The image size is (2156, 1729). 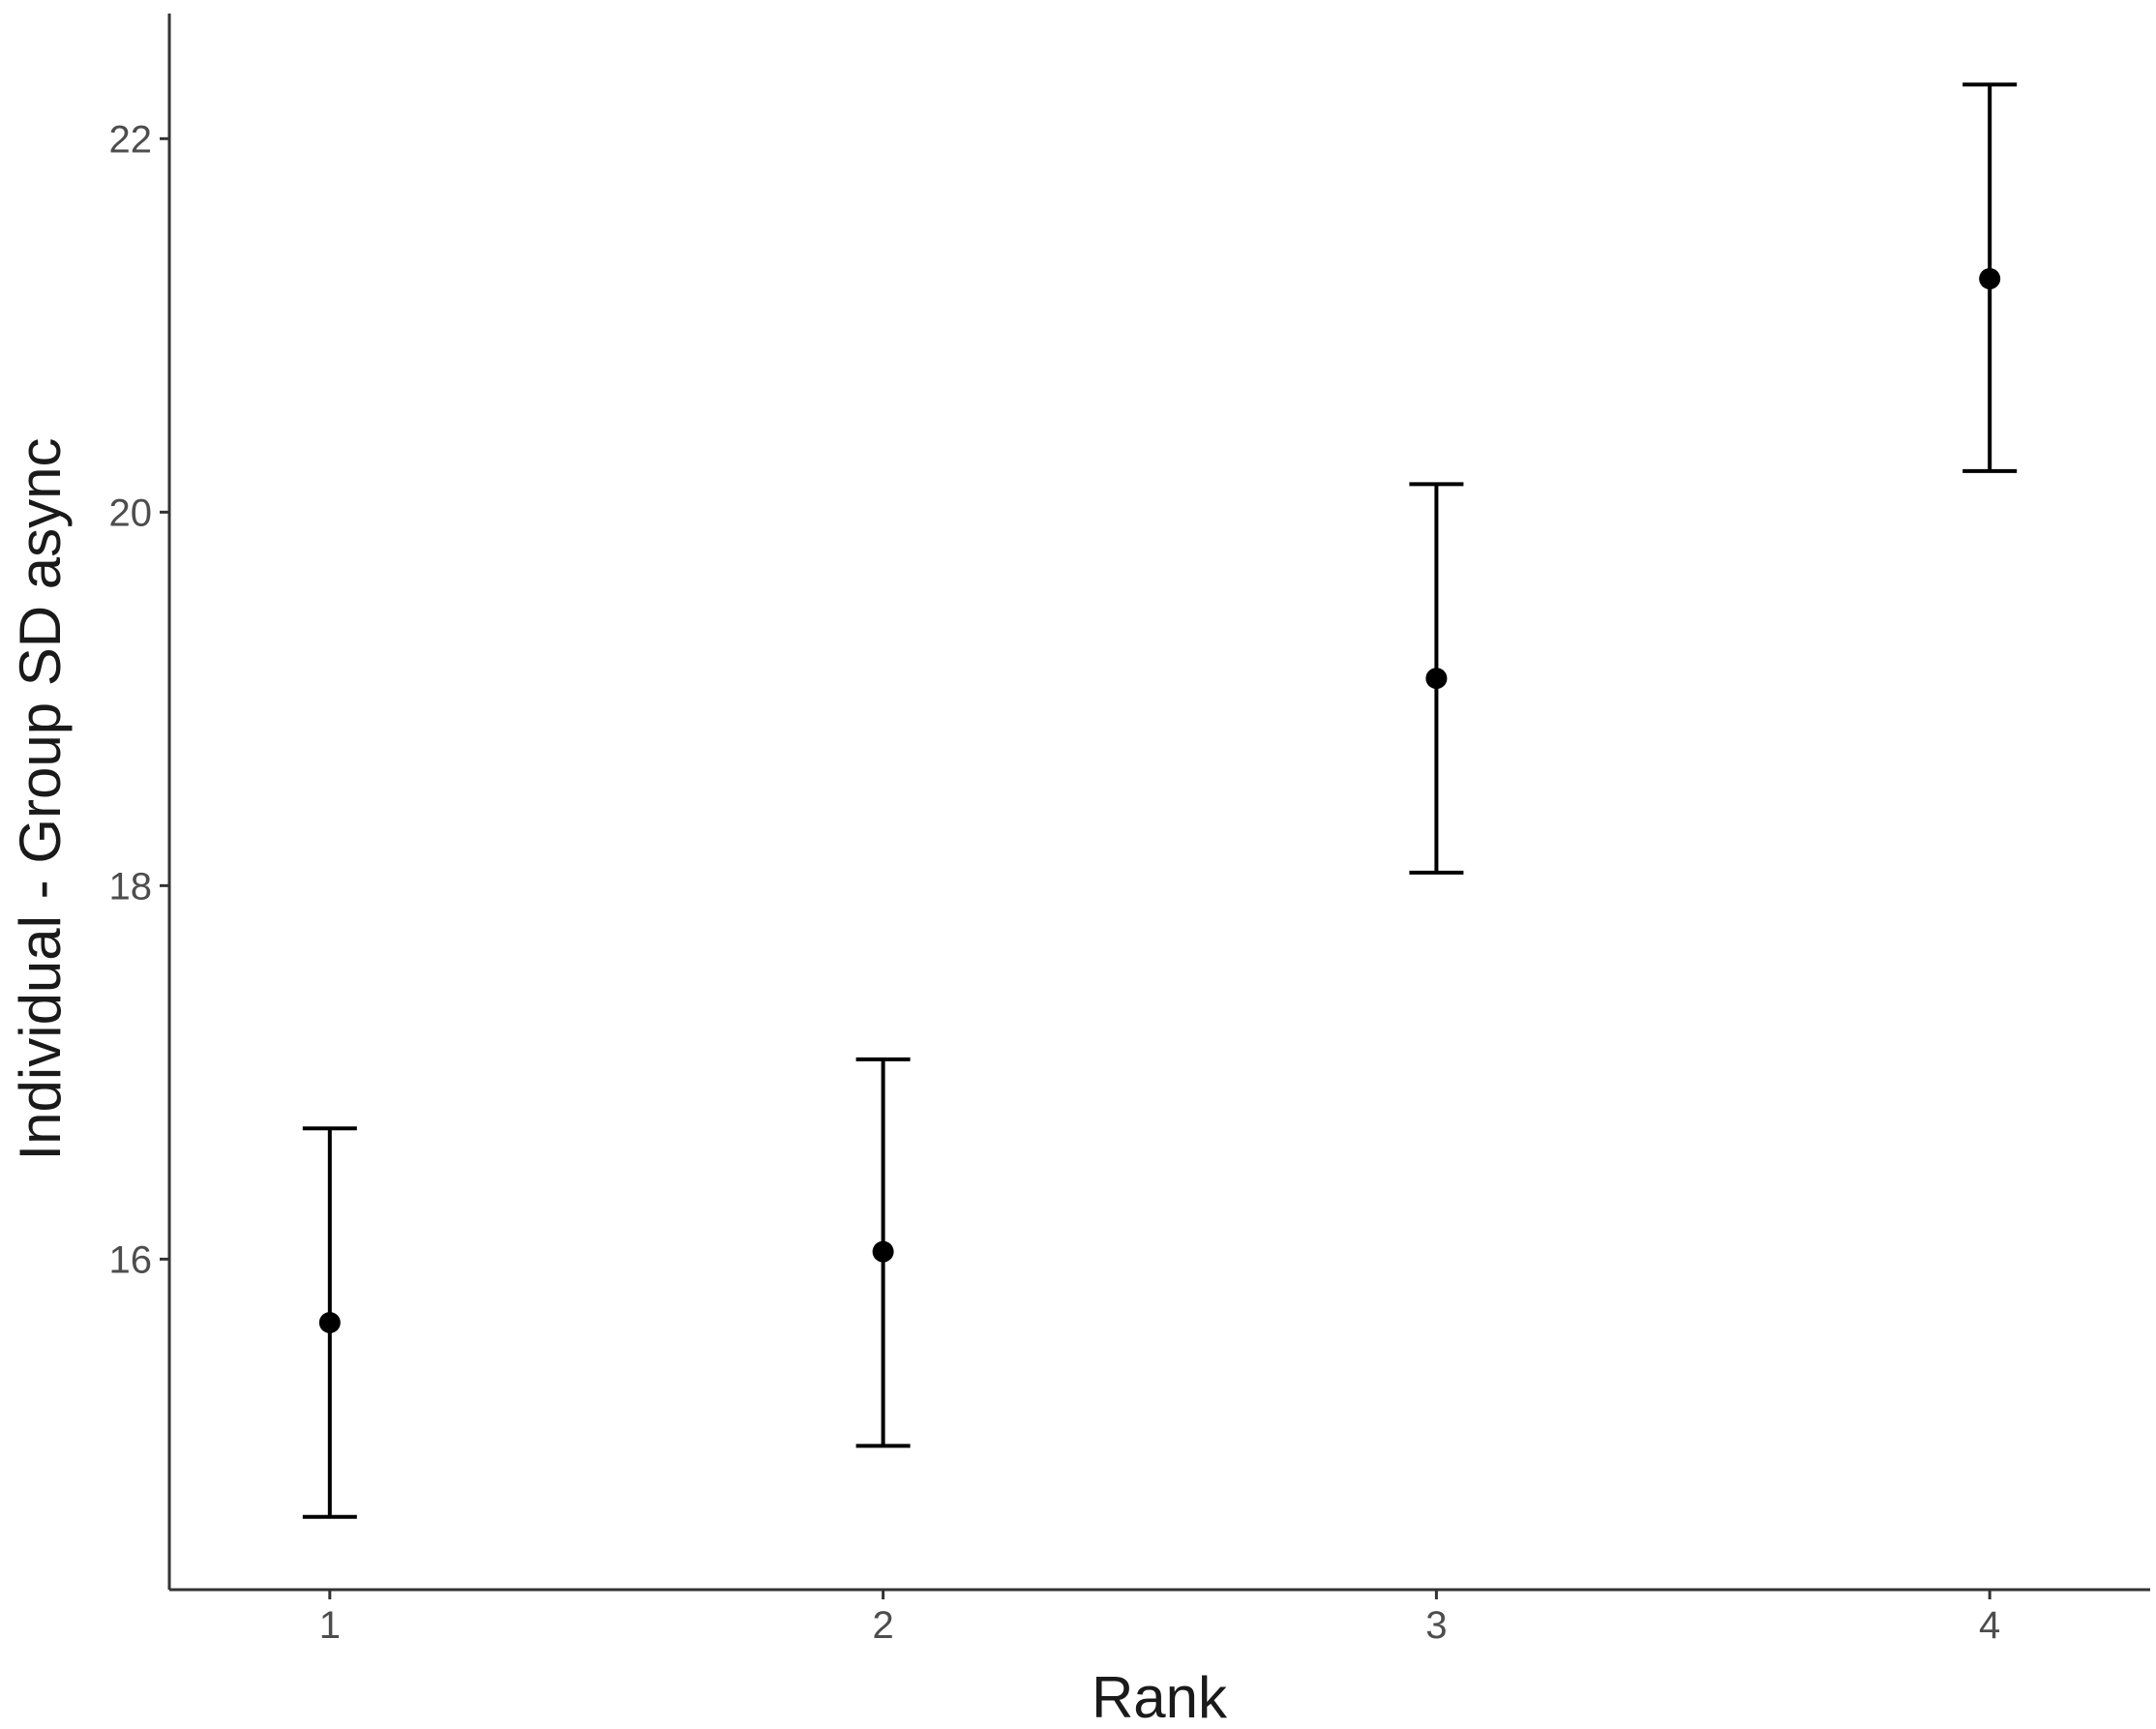 What do you see at coordinates (1436, 1625) in the screenshot?
I see `x-tick-label: 3` at bounding box center [1436, 1625].